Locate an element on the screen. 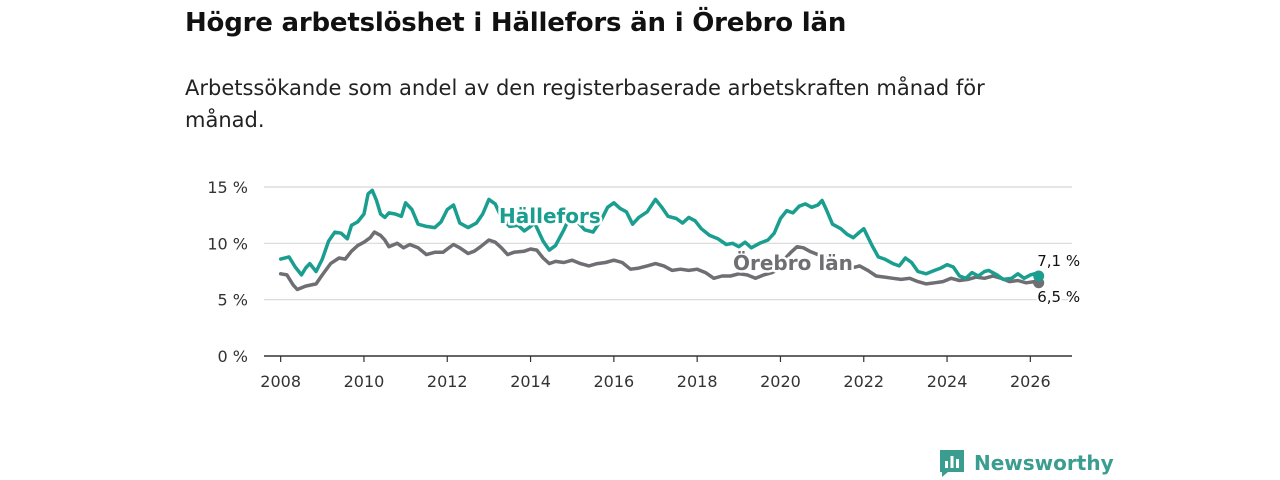  x-tick-label: 2012 is located at coordinates (447, 381).